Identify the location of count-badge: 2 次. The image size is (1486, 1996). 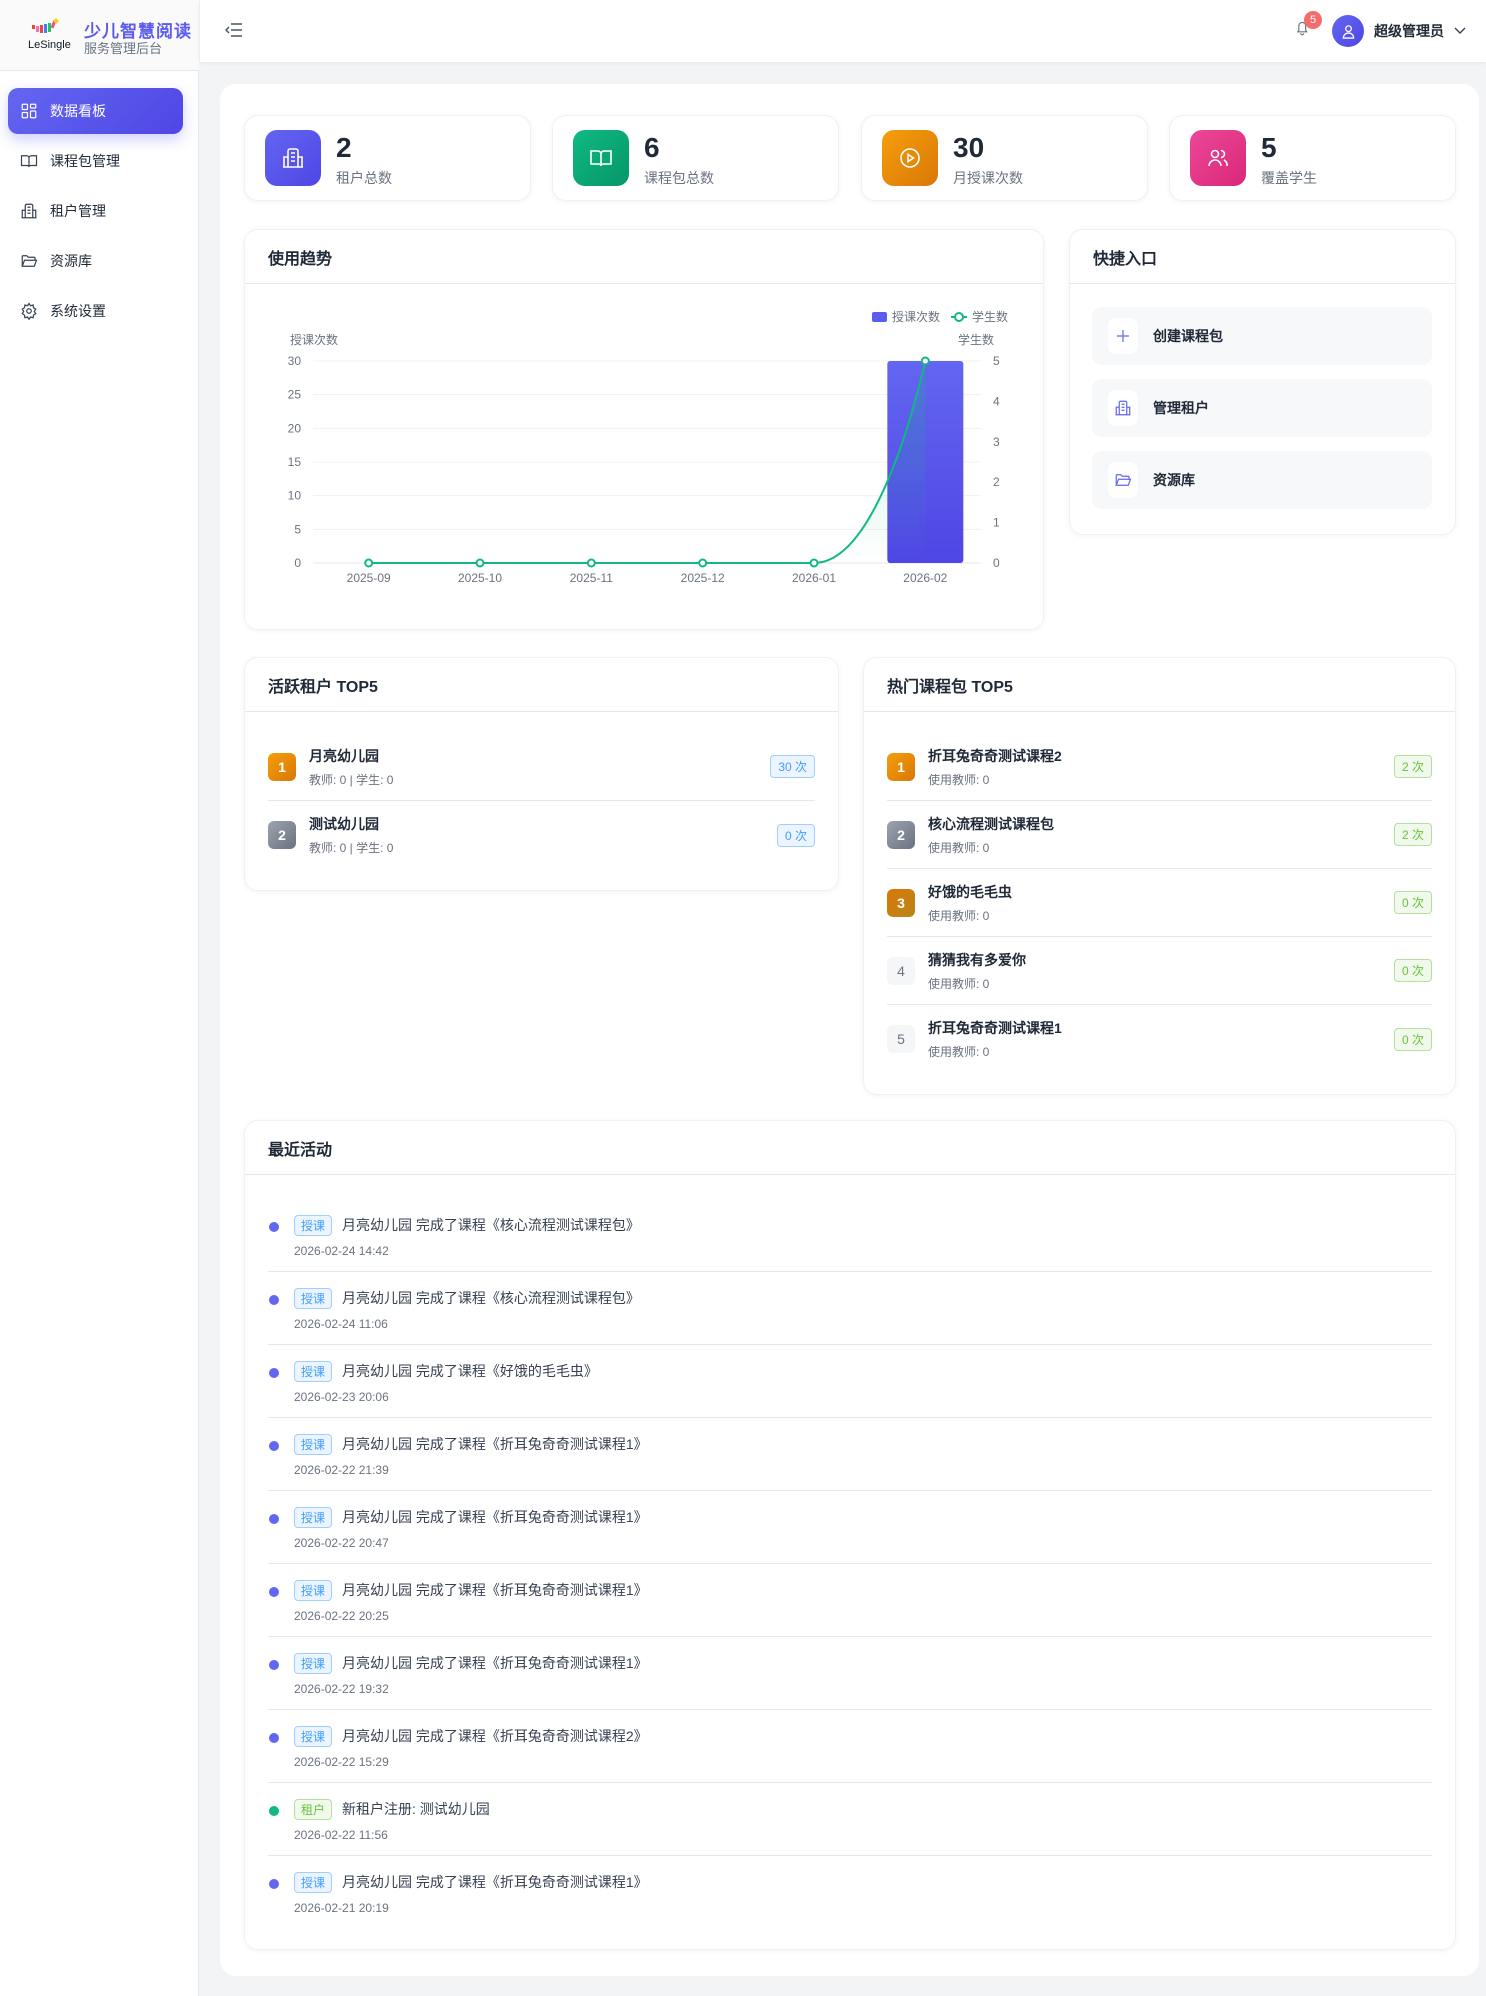
(1412, 834).